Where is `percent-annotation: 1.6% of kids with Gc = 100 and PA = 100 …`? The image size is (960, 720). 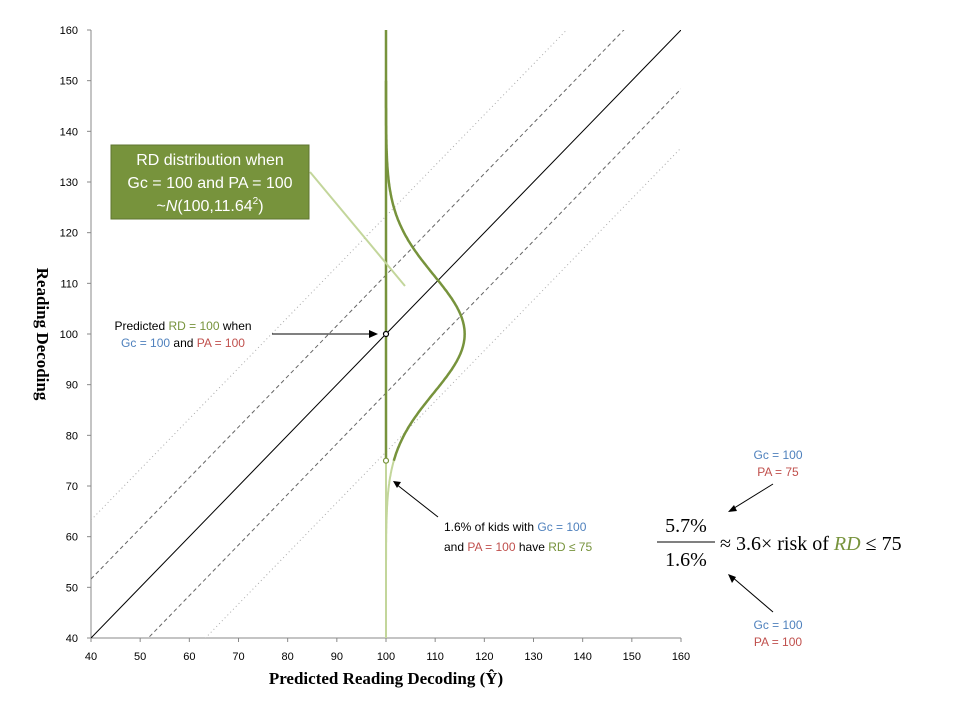
percent-annotation: 1.6% of kids with Gc = 100 and PA = 100 … is located at coordinates (492, 517).